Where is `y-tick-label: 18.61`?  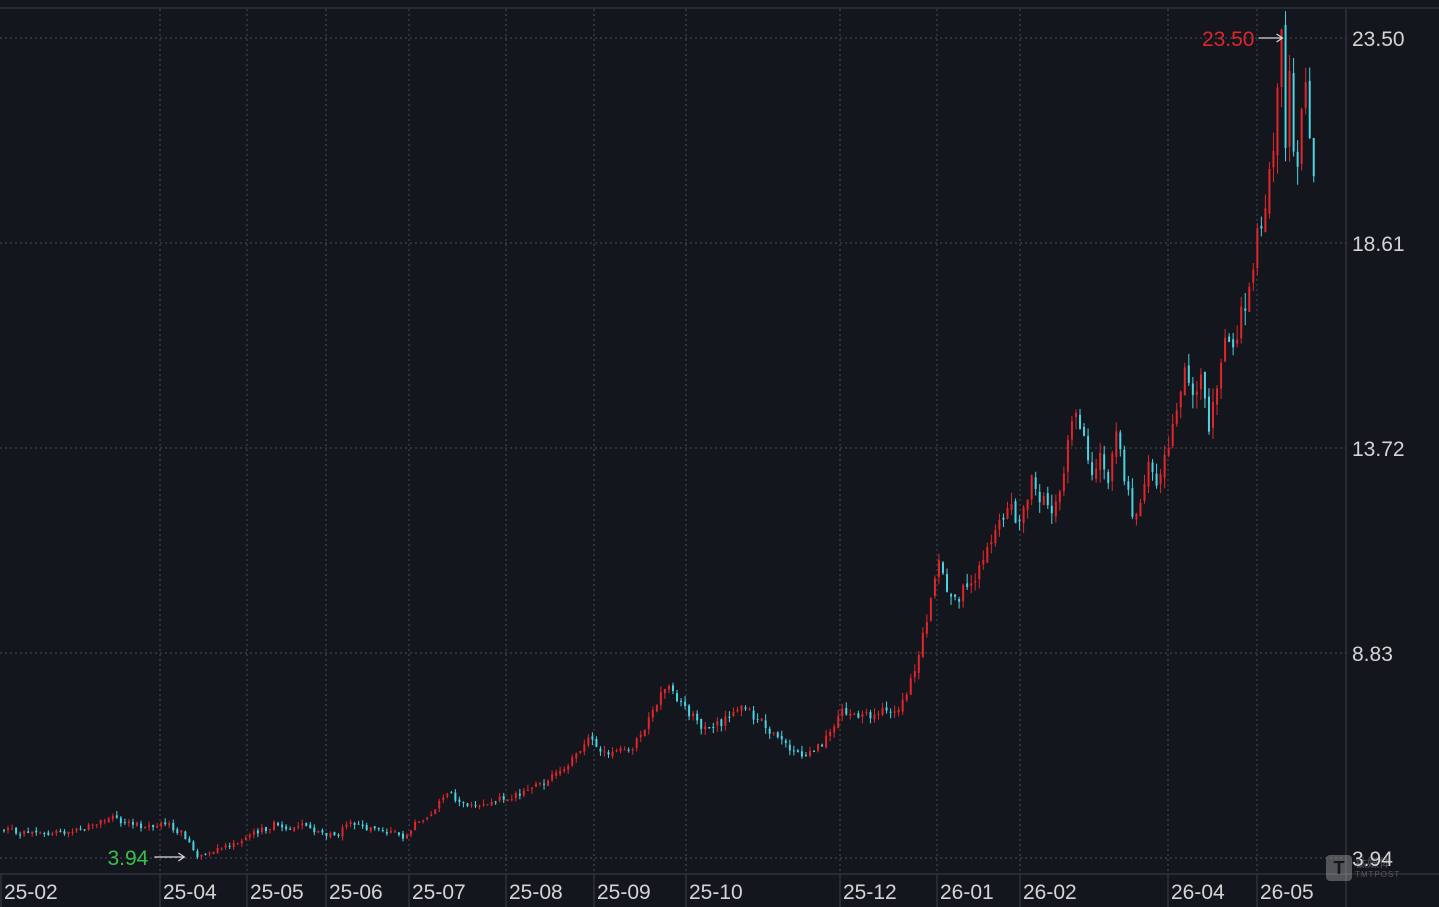
y-tick-label: 18.61 is located at coordinates (1378, 244).